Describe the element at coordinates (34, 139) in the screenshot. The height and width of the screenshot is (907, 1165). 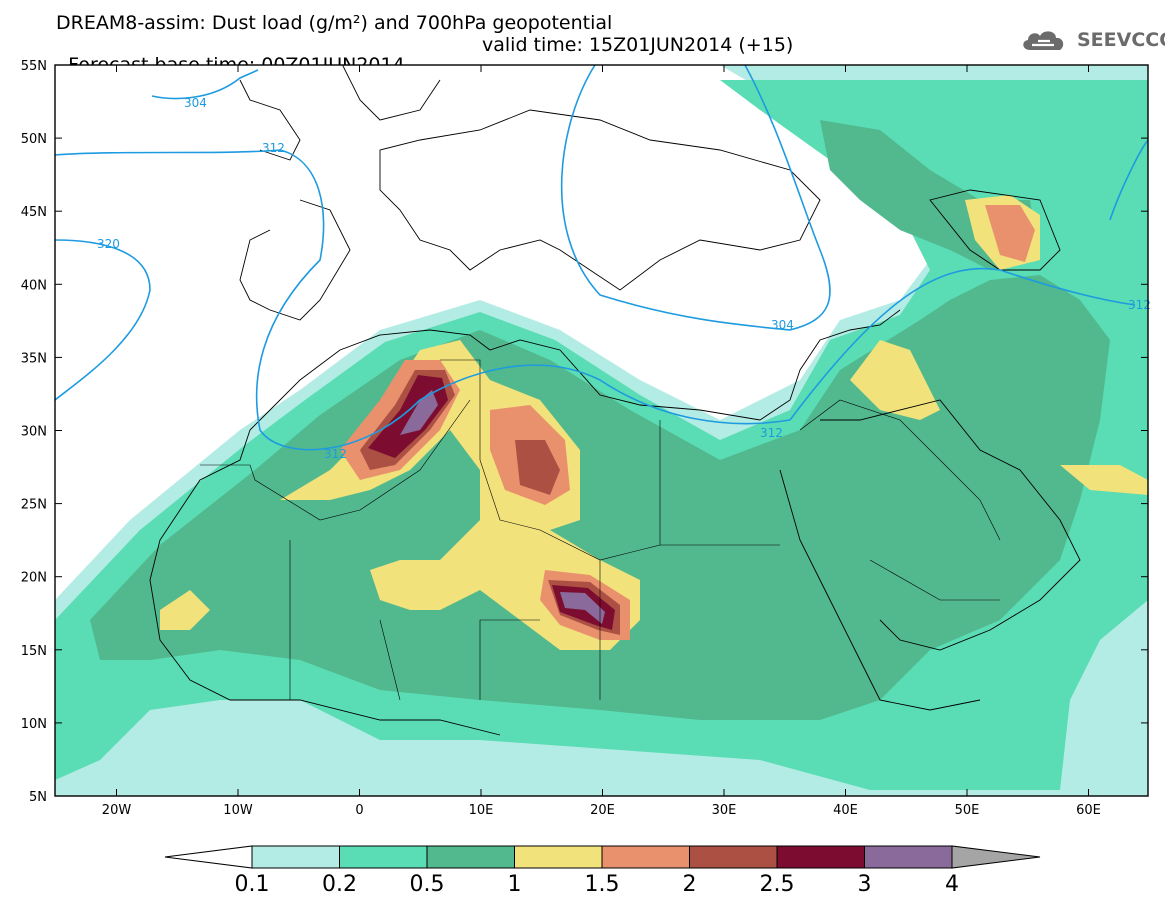
I see `lat-label: 50N` at that location.